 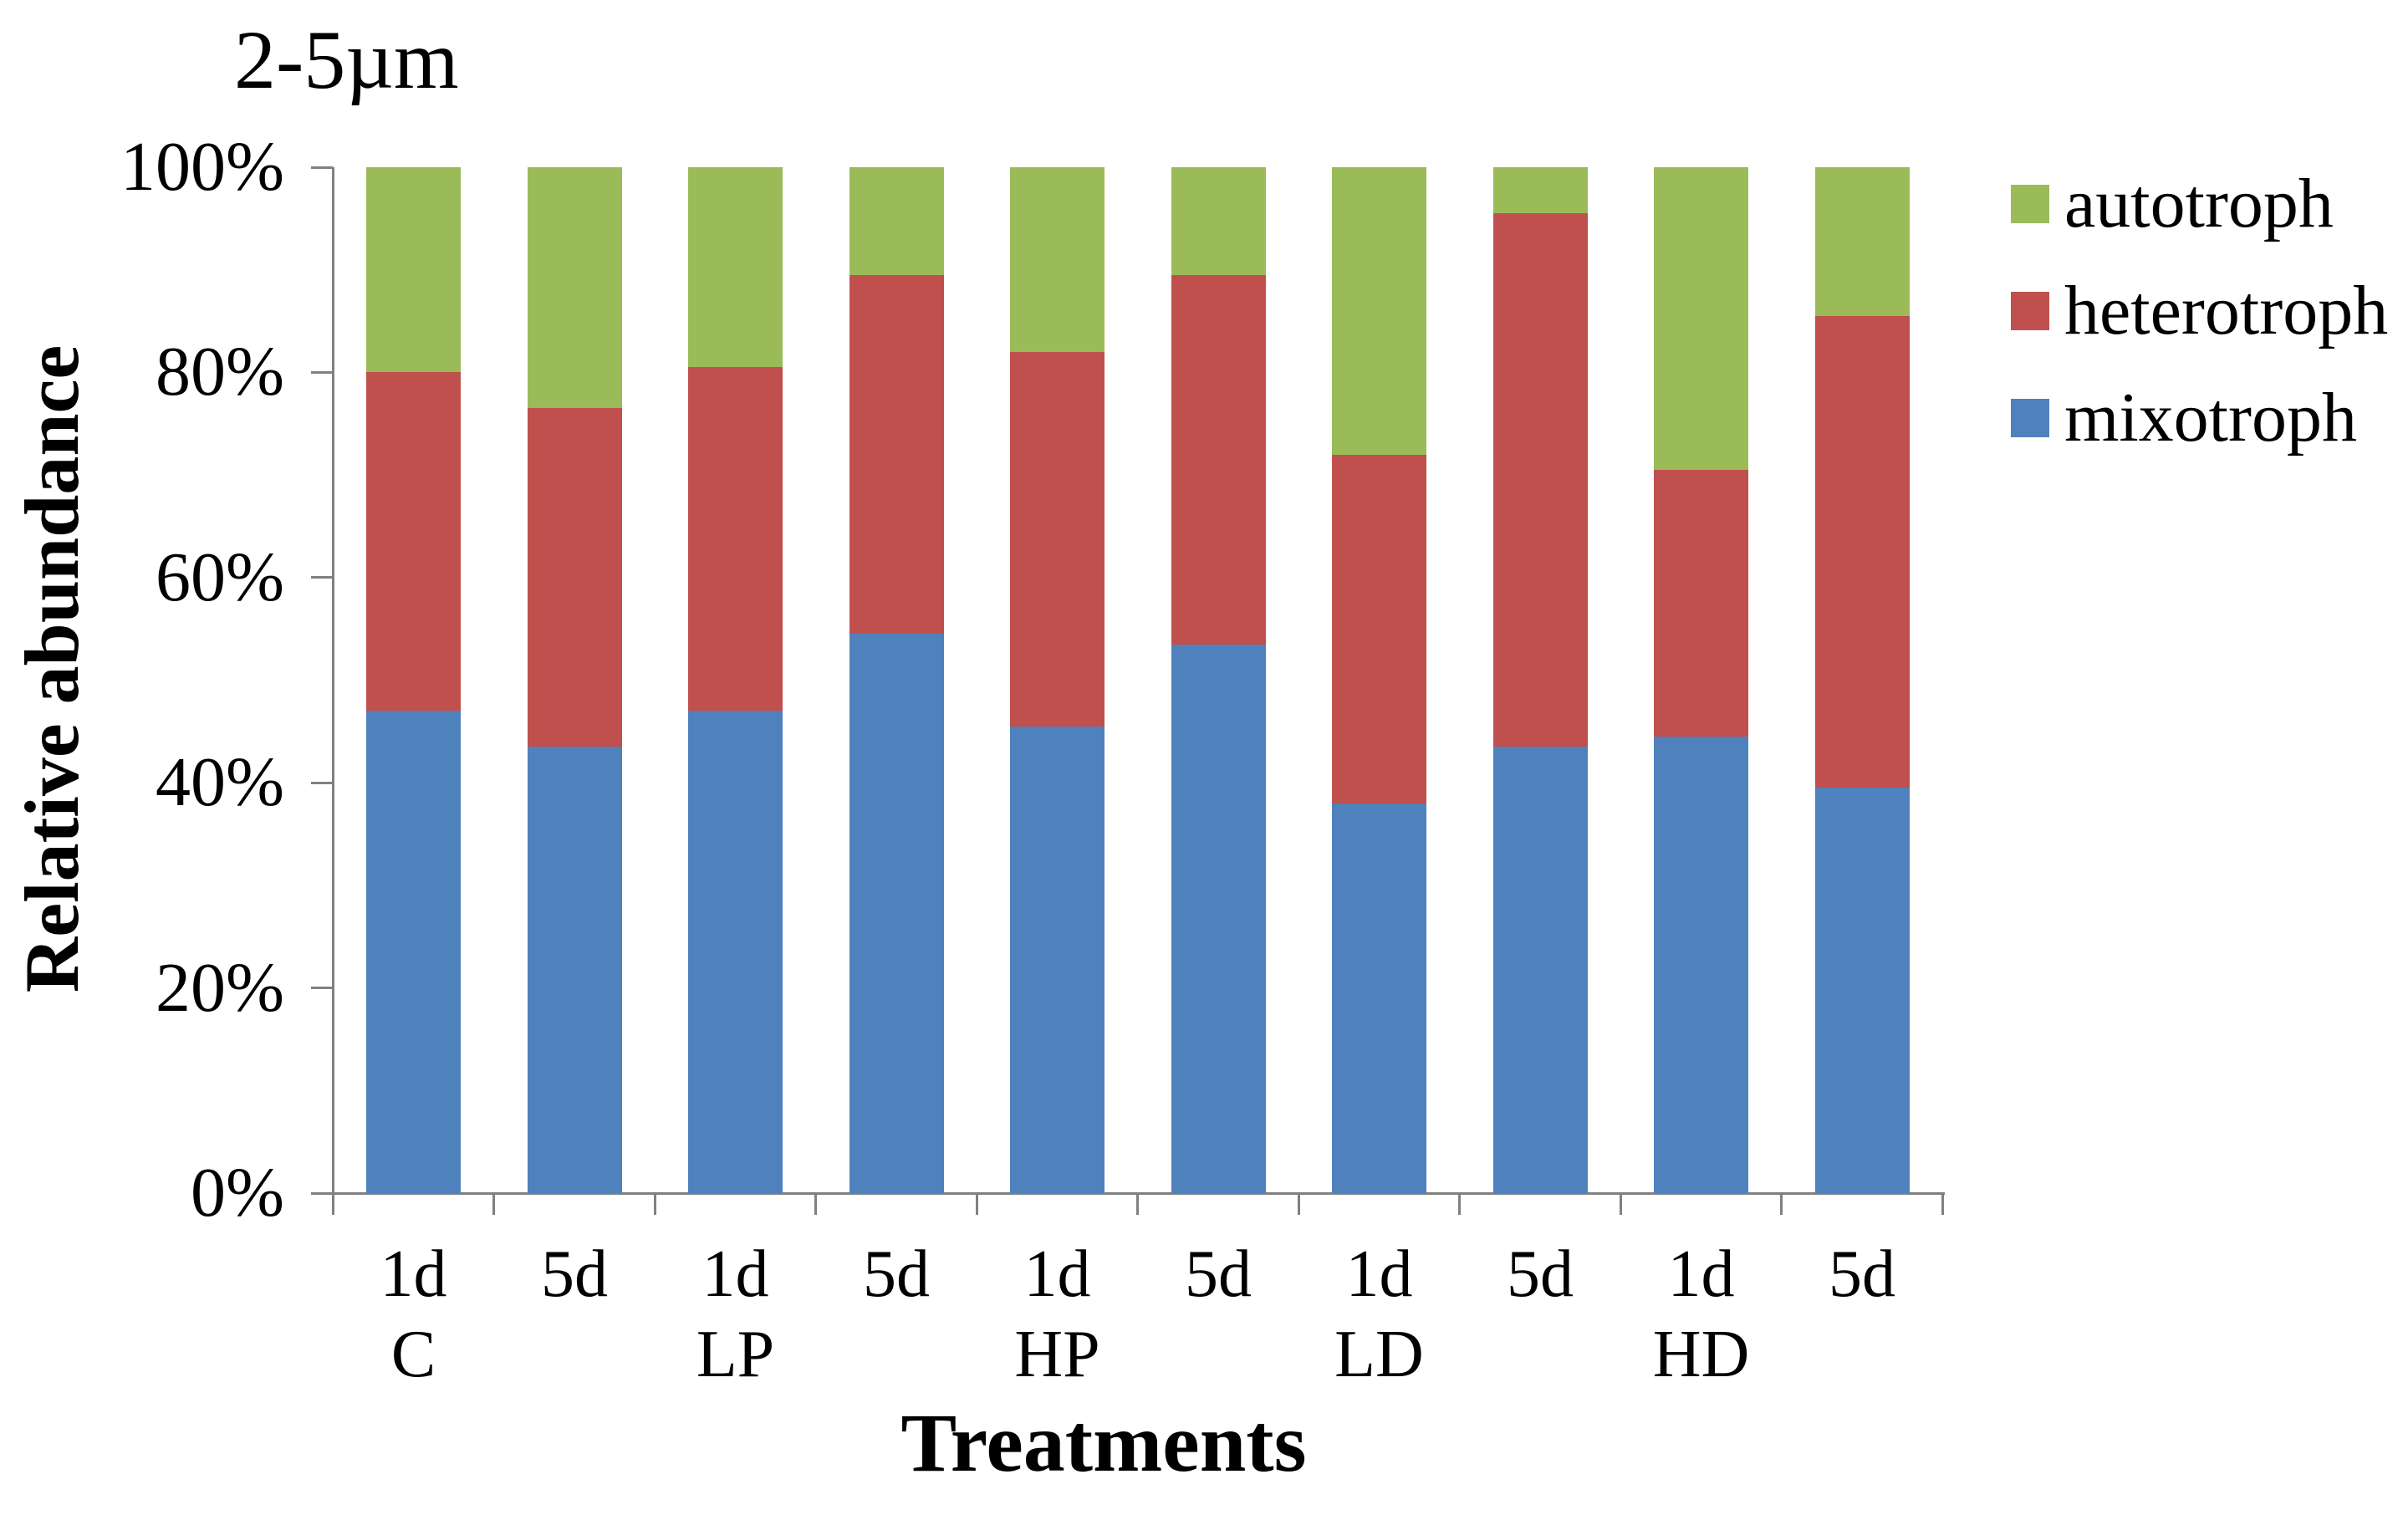 I want to click on legend-item-heterotroph: heterotroph, so click(x=2200, y=311).